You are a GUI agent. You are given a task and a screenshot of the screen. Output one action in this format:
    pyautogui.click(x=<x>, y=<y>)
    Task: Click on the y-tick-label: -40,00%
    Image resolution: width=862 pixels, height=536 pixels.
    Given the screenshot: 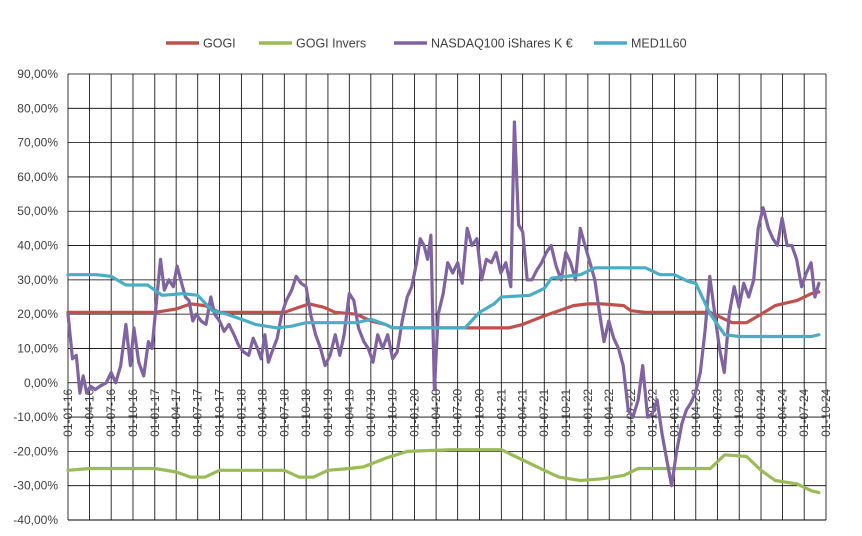 What is the action you would take?
    pyautogui.click(x=35, y=520)
    